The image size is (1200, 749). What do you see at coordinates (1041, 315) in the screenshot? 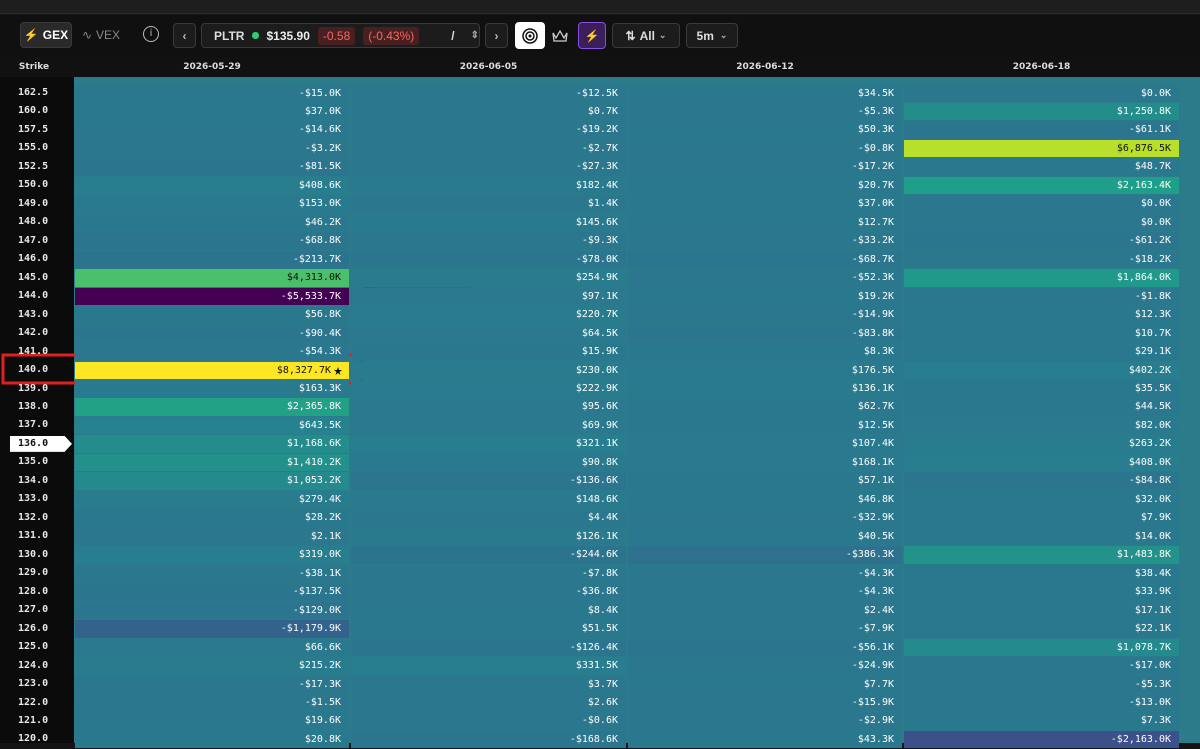
I see `gex-cell: $12.3K` at bounding box center [1041, 315].